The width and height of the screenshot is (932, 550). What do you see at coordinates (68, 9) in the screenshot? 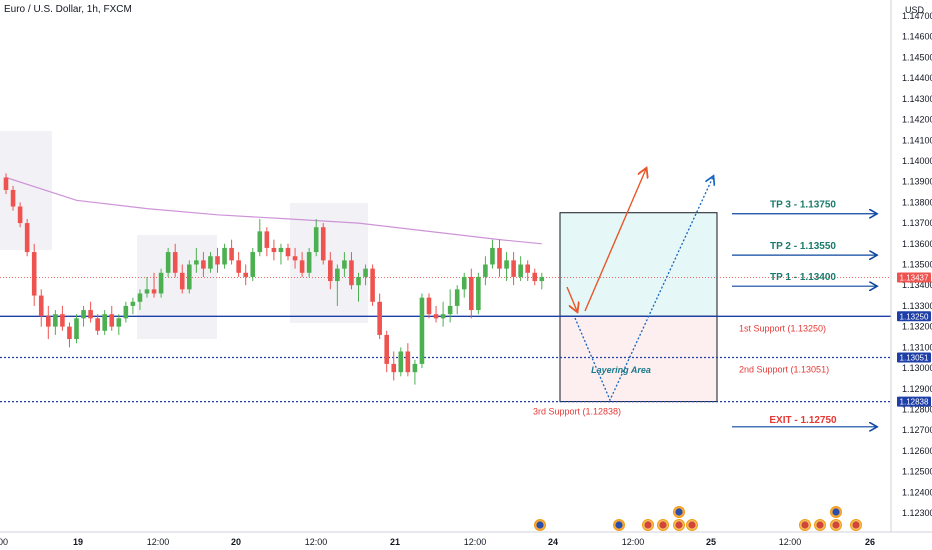
I see `symbol-title: Euro / U.S. Dollar, 1h, FXCM` at bounding box center [68, 9].